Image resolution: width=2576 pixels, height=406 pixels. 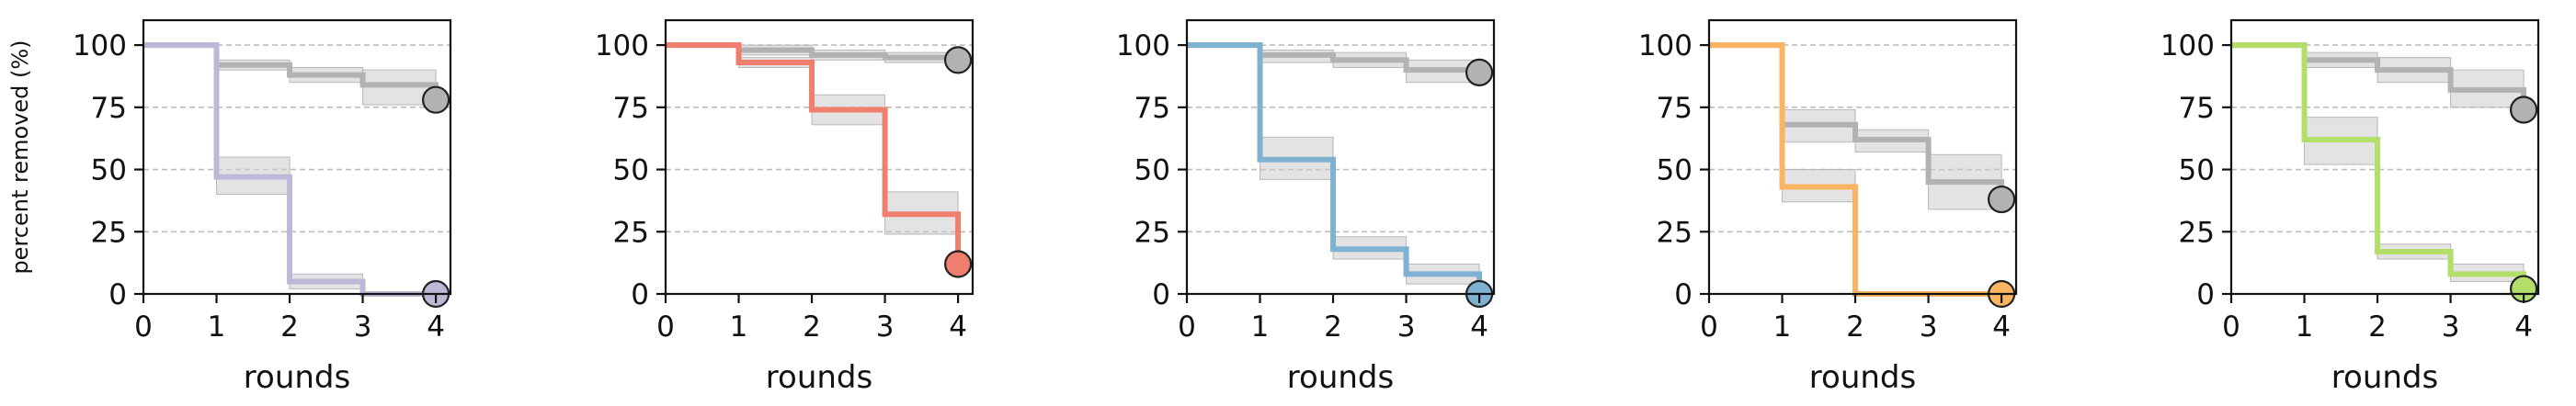 I want to click on panel-2: 0 1 2 3 4 0 25 50 75 100 rounds, so click(x=785, y=207).